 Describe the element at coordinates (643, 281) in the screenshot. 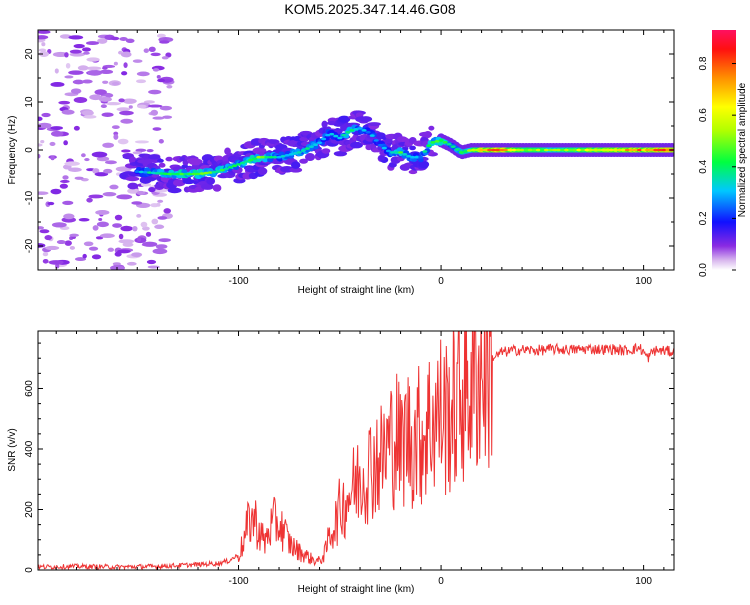

I see `spectrogram-xtick-label: 100` at that location.